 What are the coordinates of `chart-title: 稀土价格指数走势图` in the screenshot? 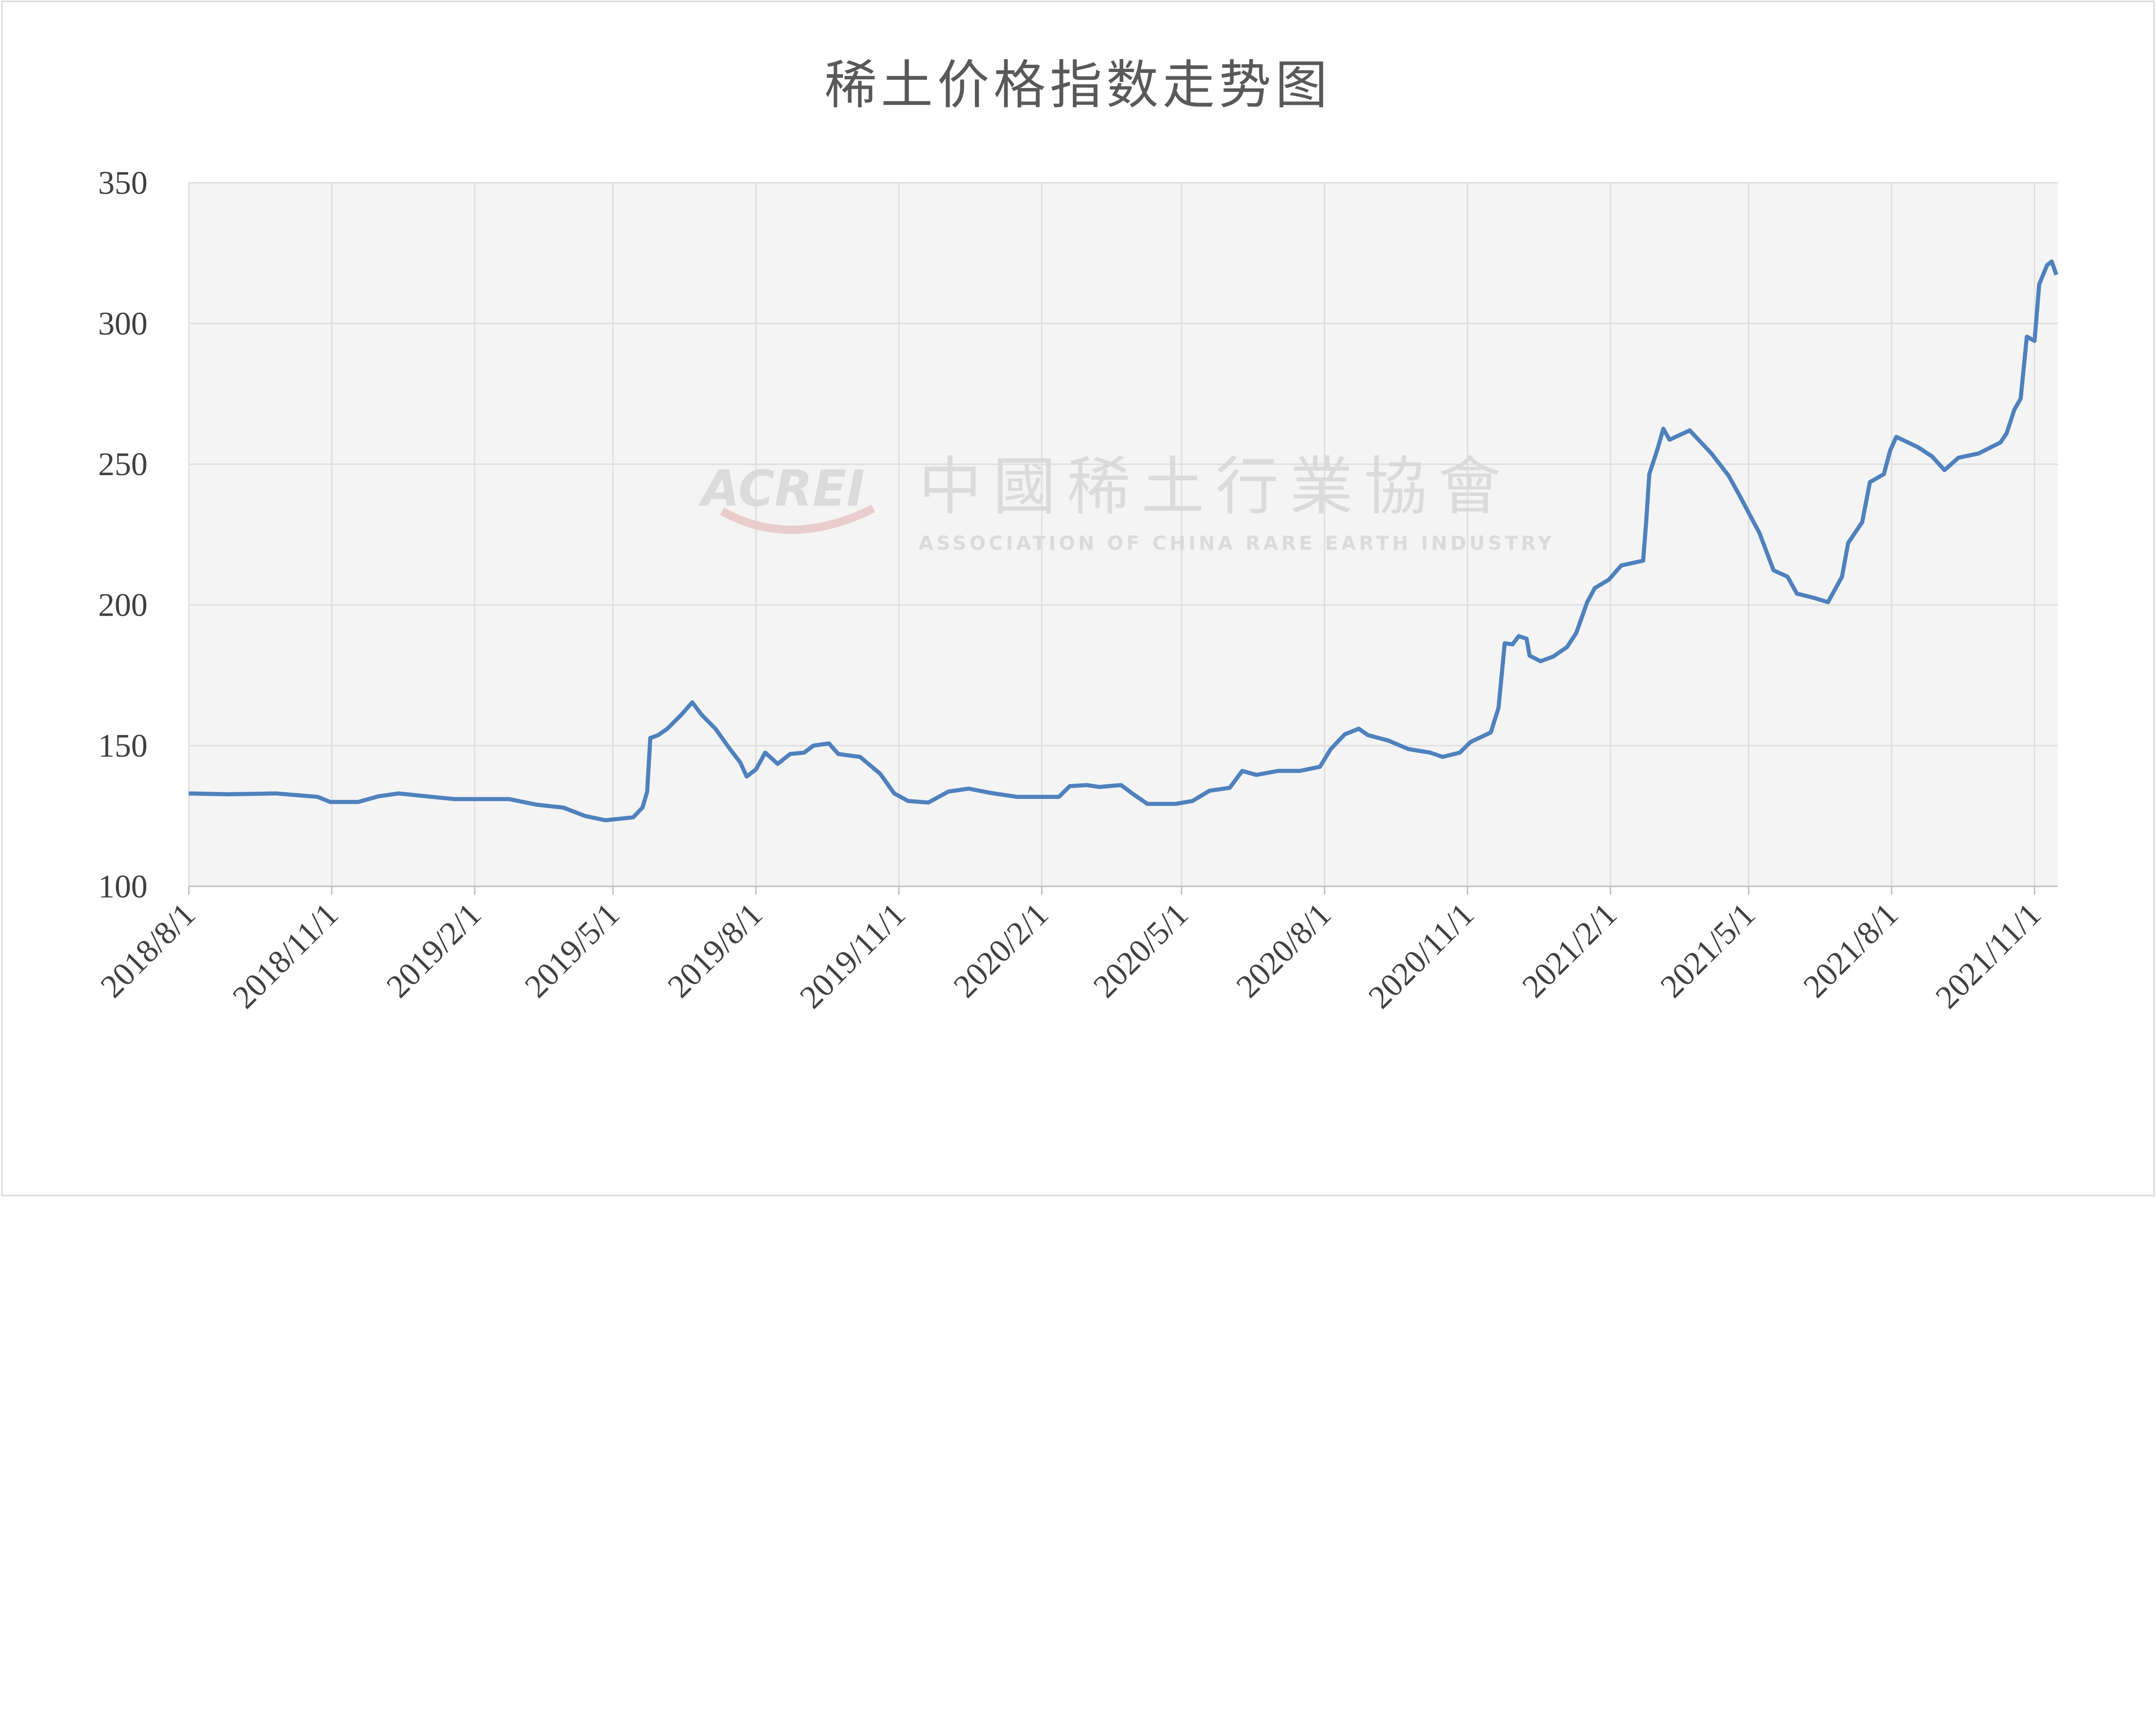 It's located at (1078, 85).